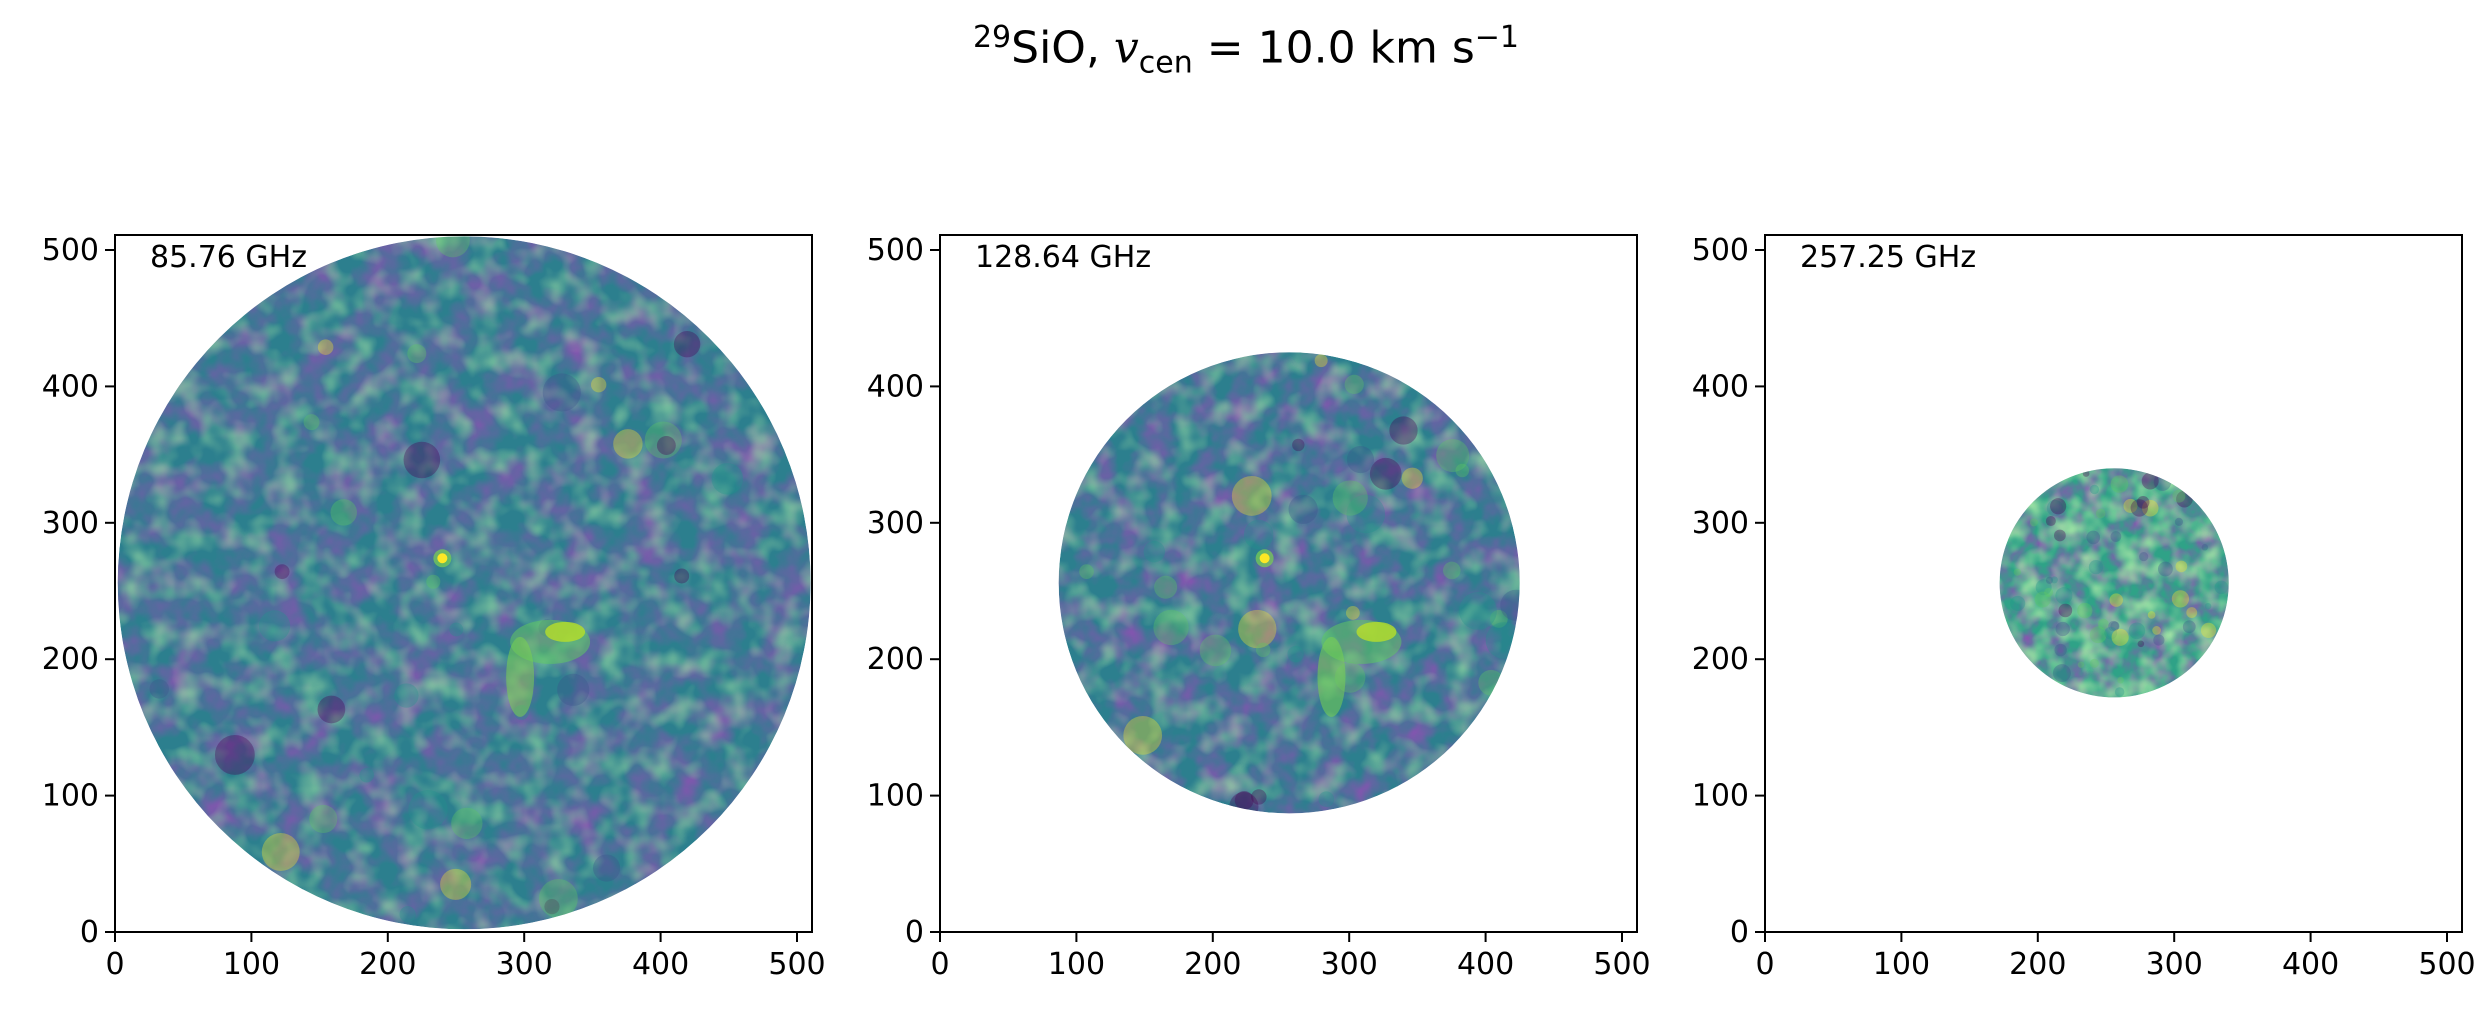 The width and height of the screenshot is (2492, 1009). Describe the element at coordinates (228, 257) in the screenshot. I see `panel-frequency-label: 85.76 GHz` at that location.